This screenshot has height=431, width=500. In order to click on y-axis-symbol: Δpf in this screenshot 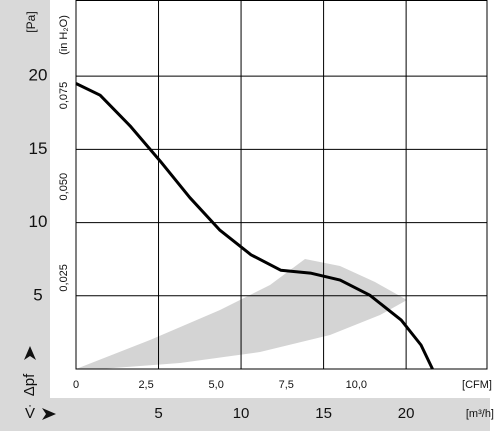, I will do `click(29, 384)`.